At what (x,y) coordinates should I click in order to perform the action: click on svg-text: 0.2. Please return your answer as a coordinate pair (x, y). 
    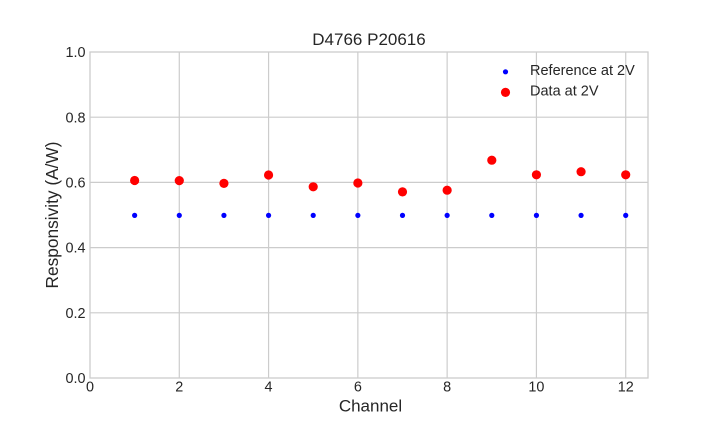
    Looking at the image, I should click on (75, 314).